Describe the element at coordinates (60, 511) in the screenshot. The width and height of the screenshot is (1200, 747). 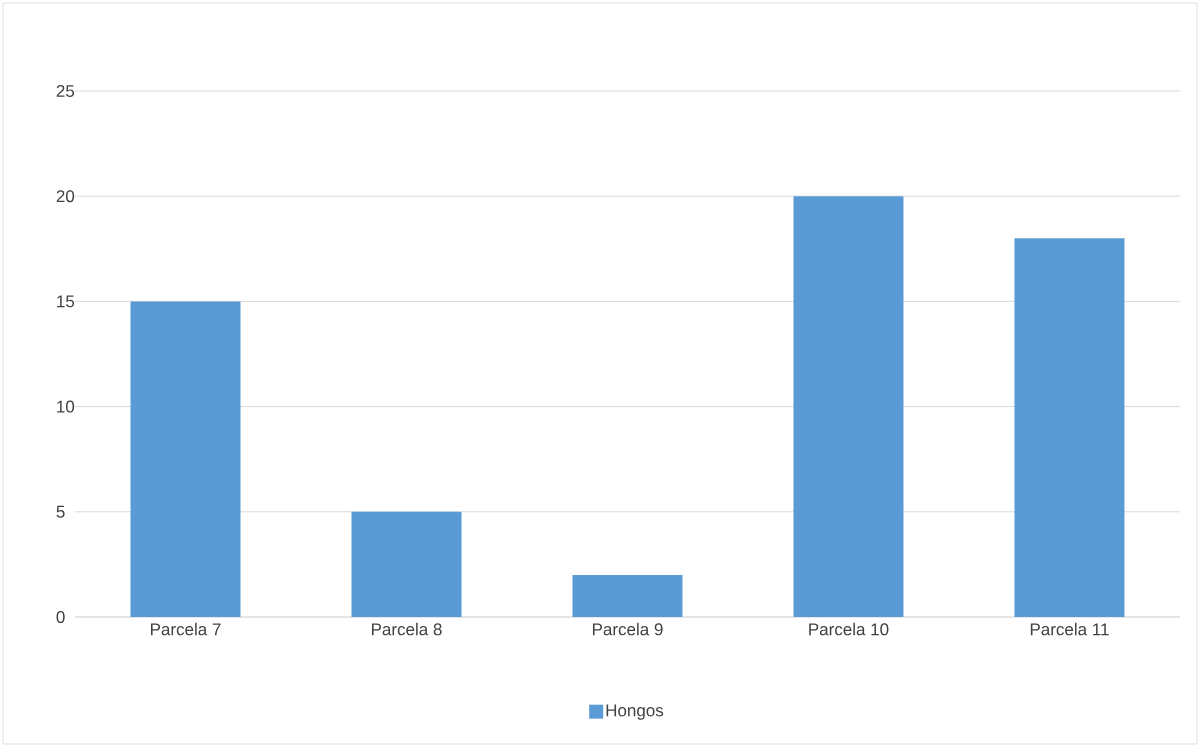
I see `y-tick-label: 5` at that location.